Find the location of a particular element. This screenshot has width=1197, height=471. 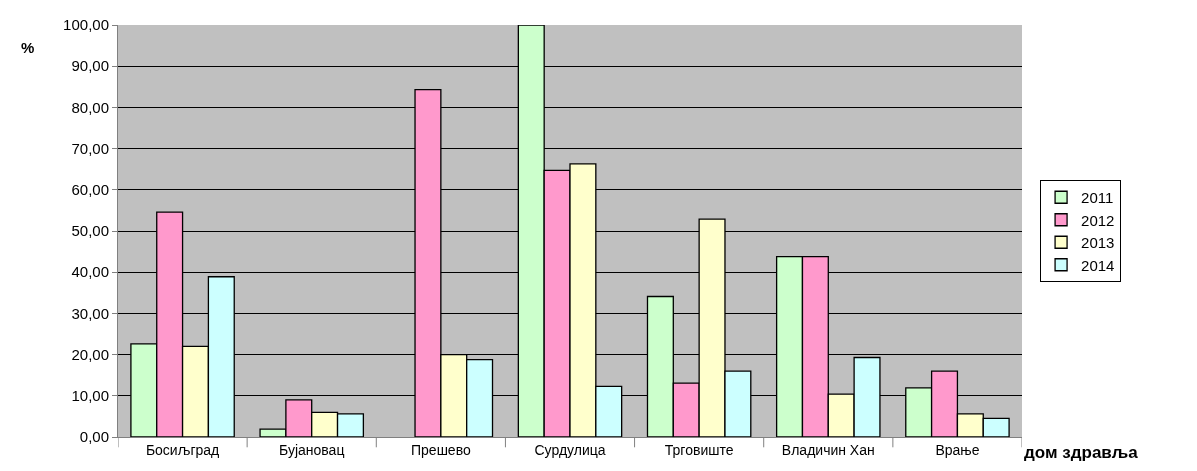

x-tick-label: Прешево is located at coordinates (441, 449).